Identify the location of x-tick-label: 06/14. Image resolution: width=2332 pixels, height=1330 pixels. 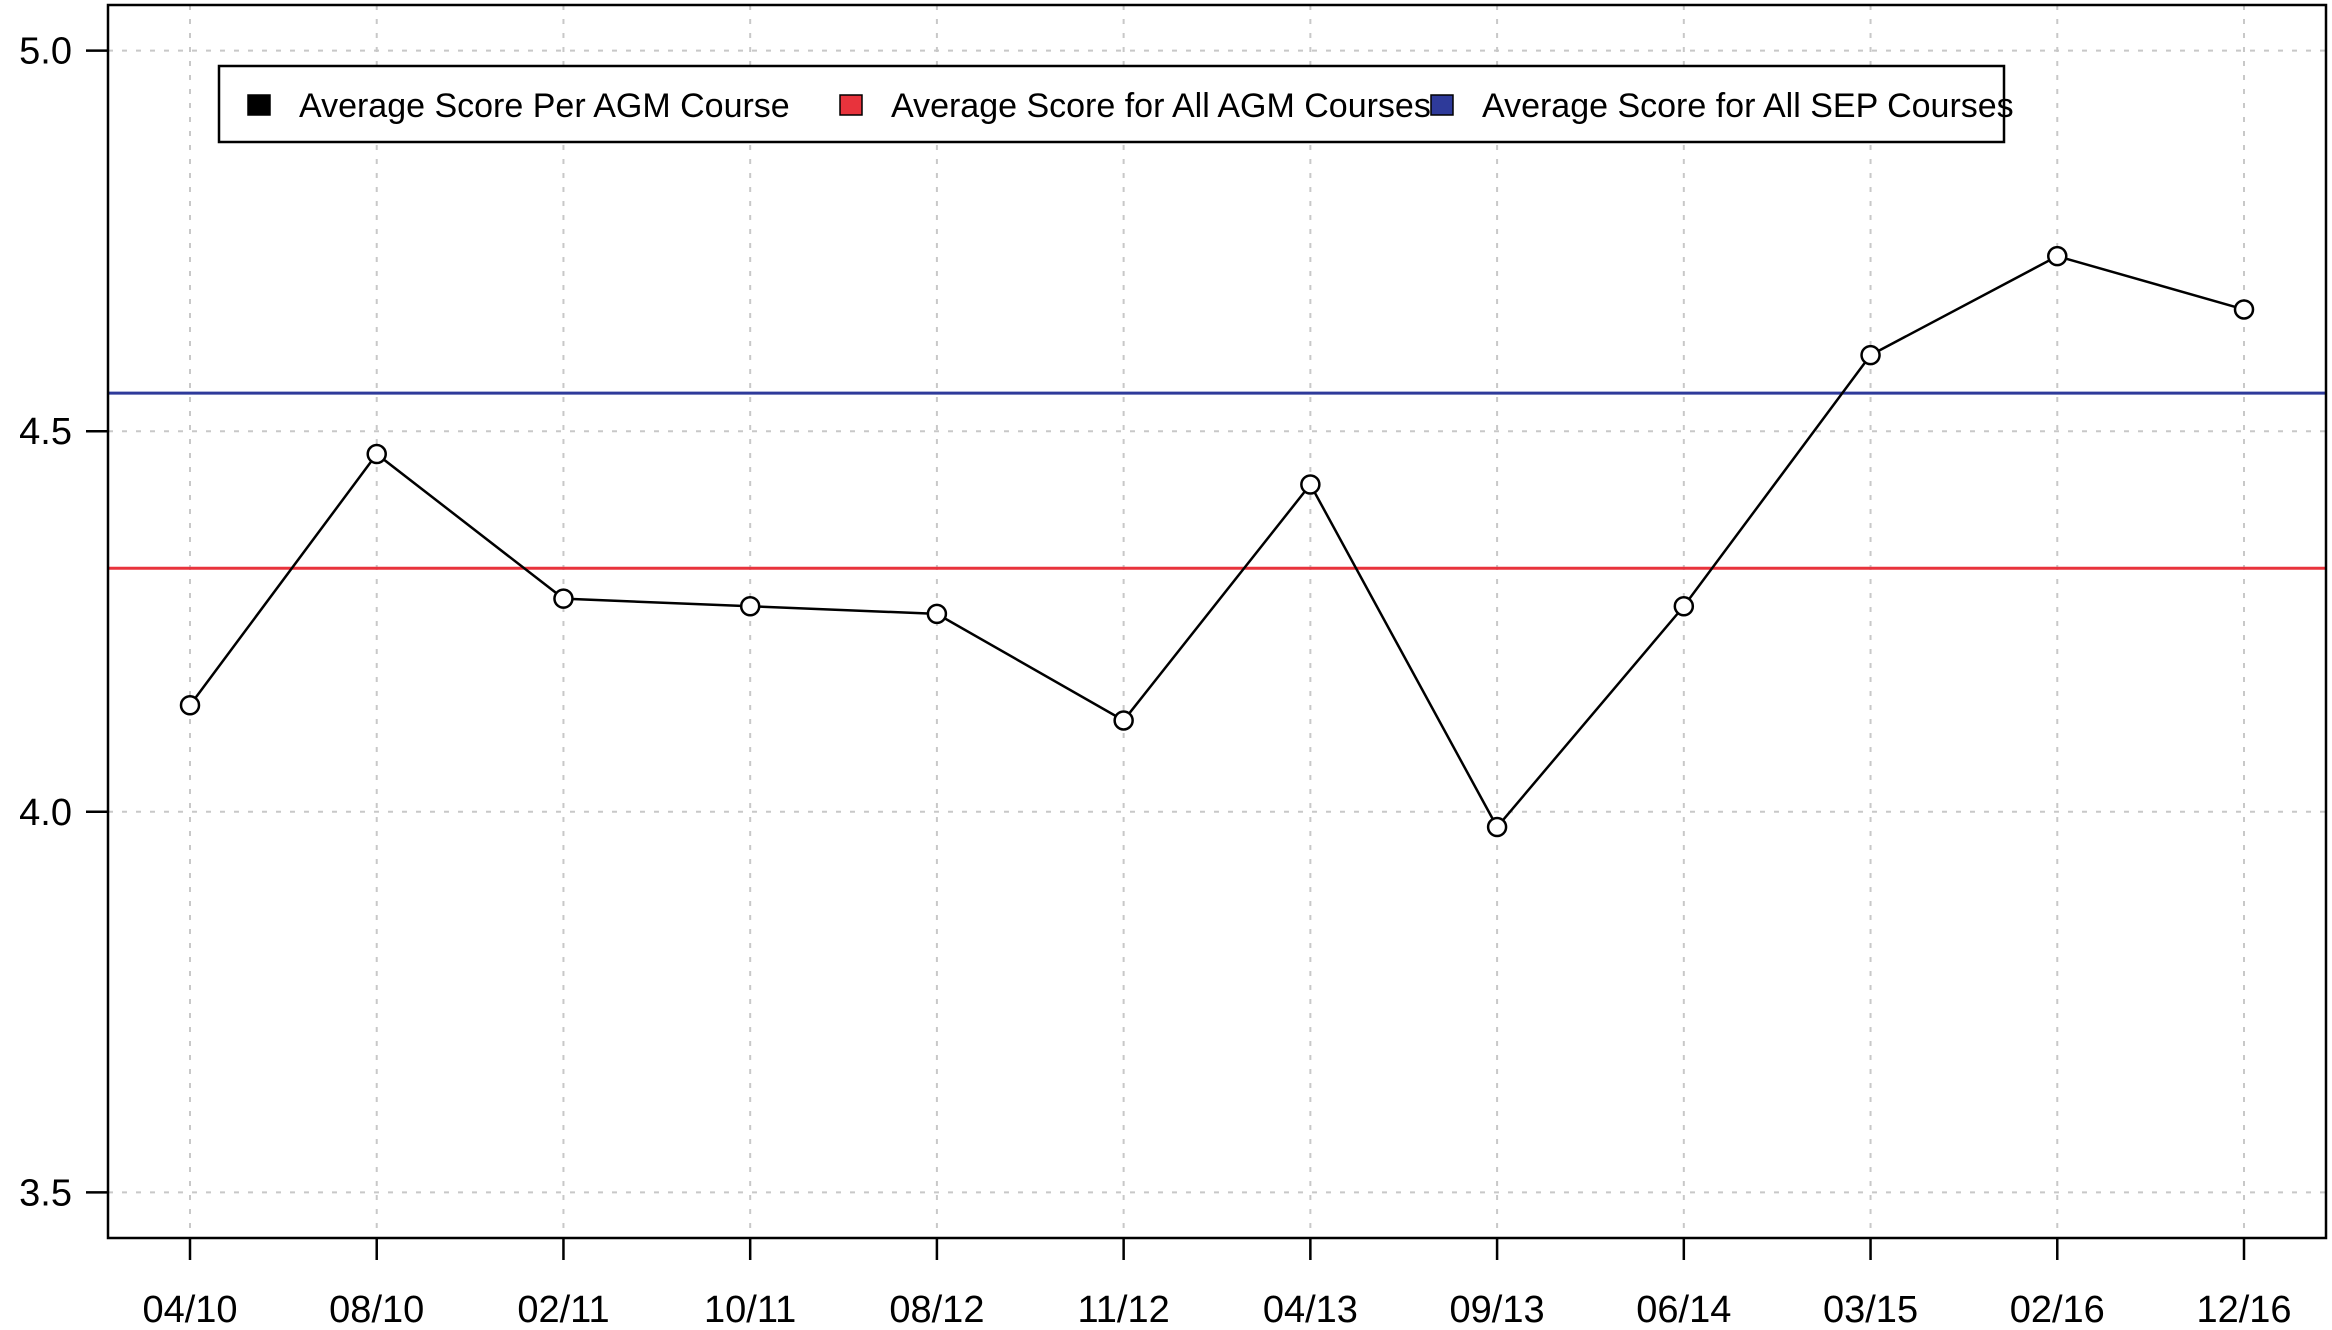
(1683, 1309).